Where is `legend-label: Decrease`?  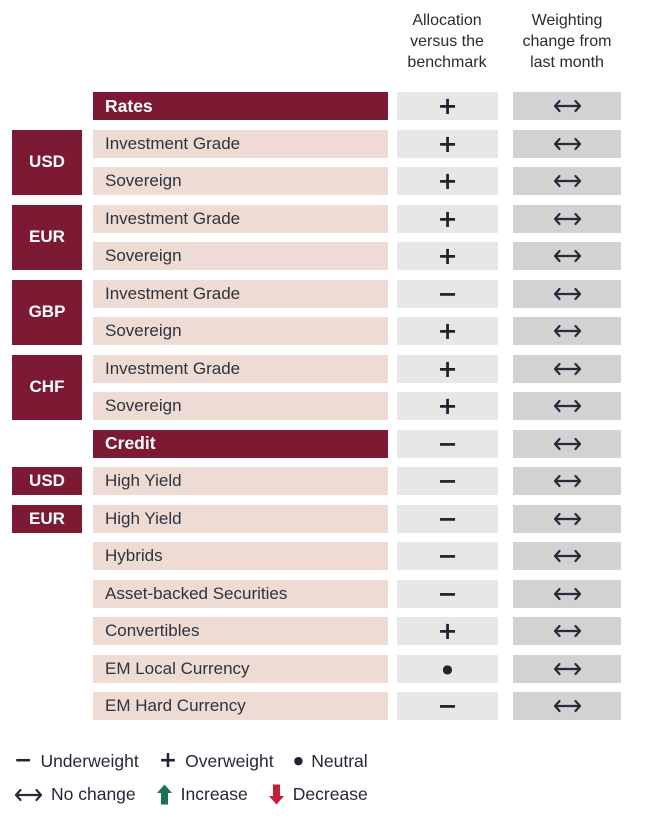 legend-label: Decrease is located at coordinates (330, 794).